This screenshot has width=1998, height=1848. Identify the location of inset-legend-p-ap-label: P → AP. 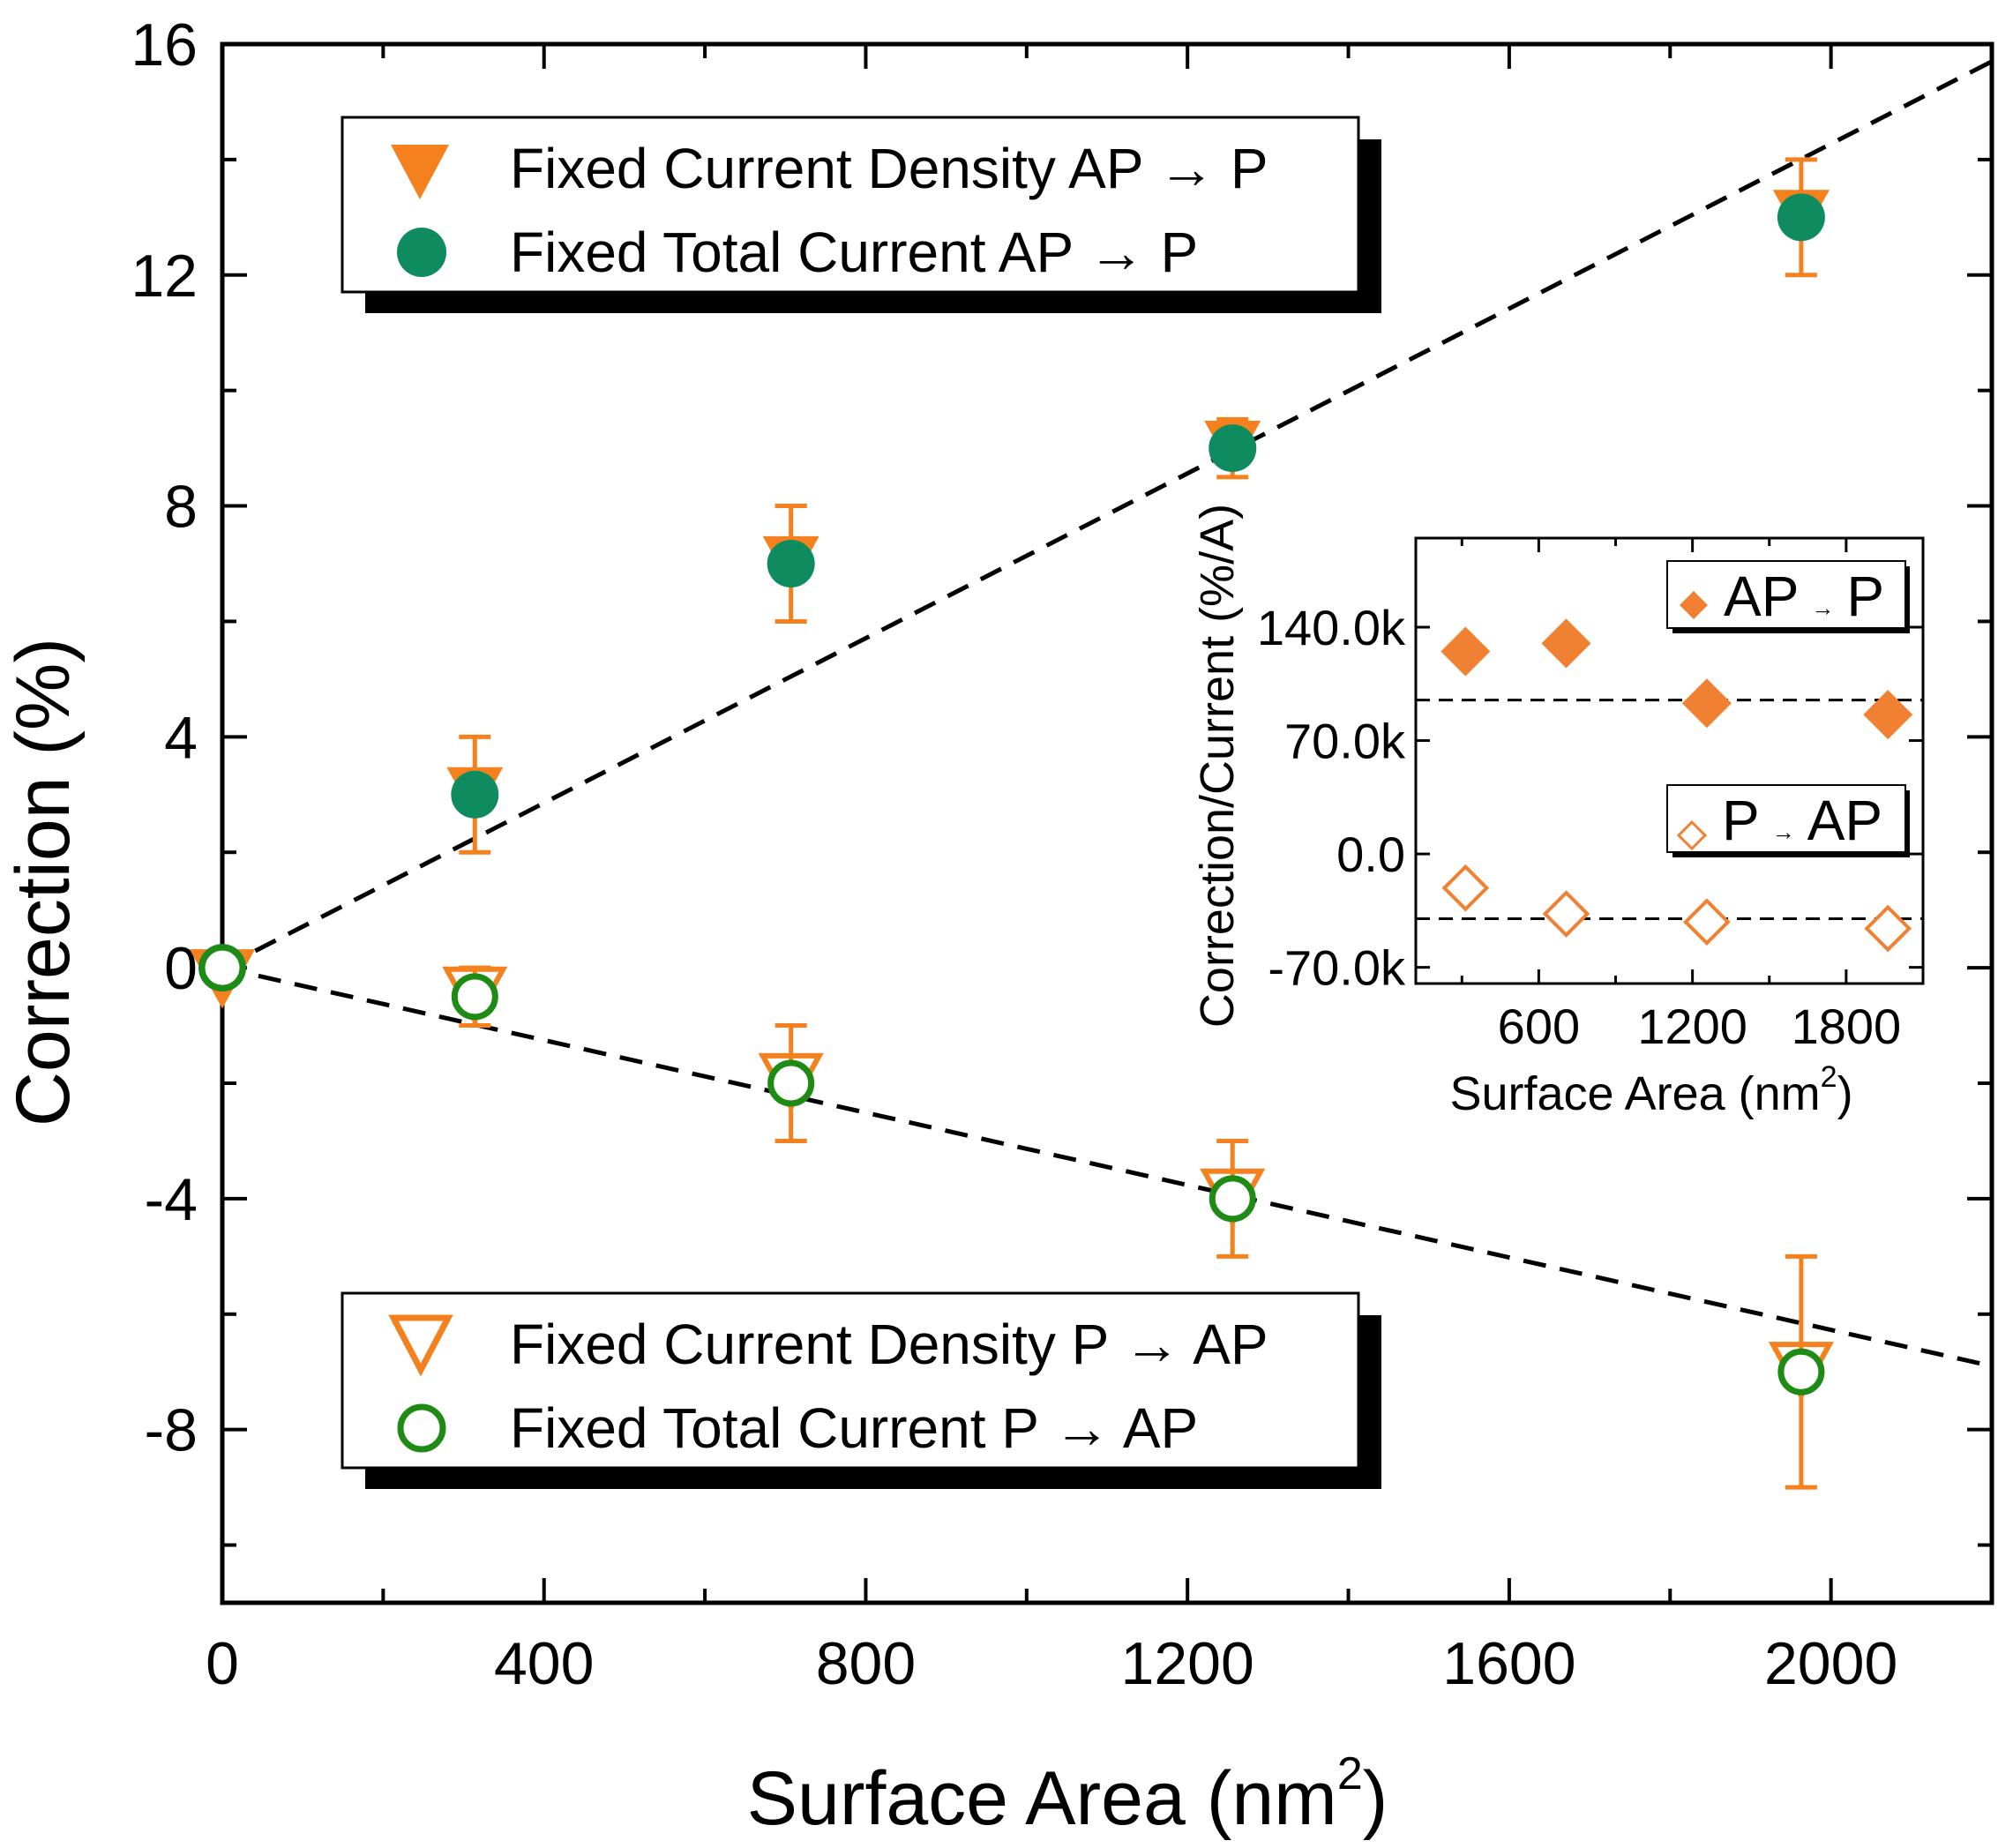
(1802, 820).